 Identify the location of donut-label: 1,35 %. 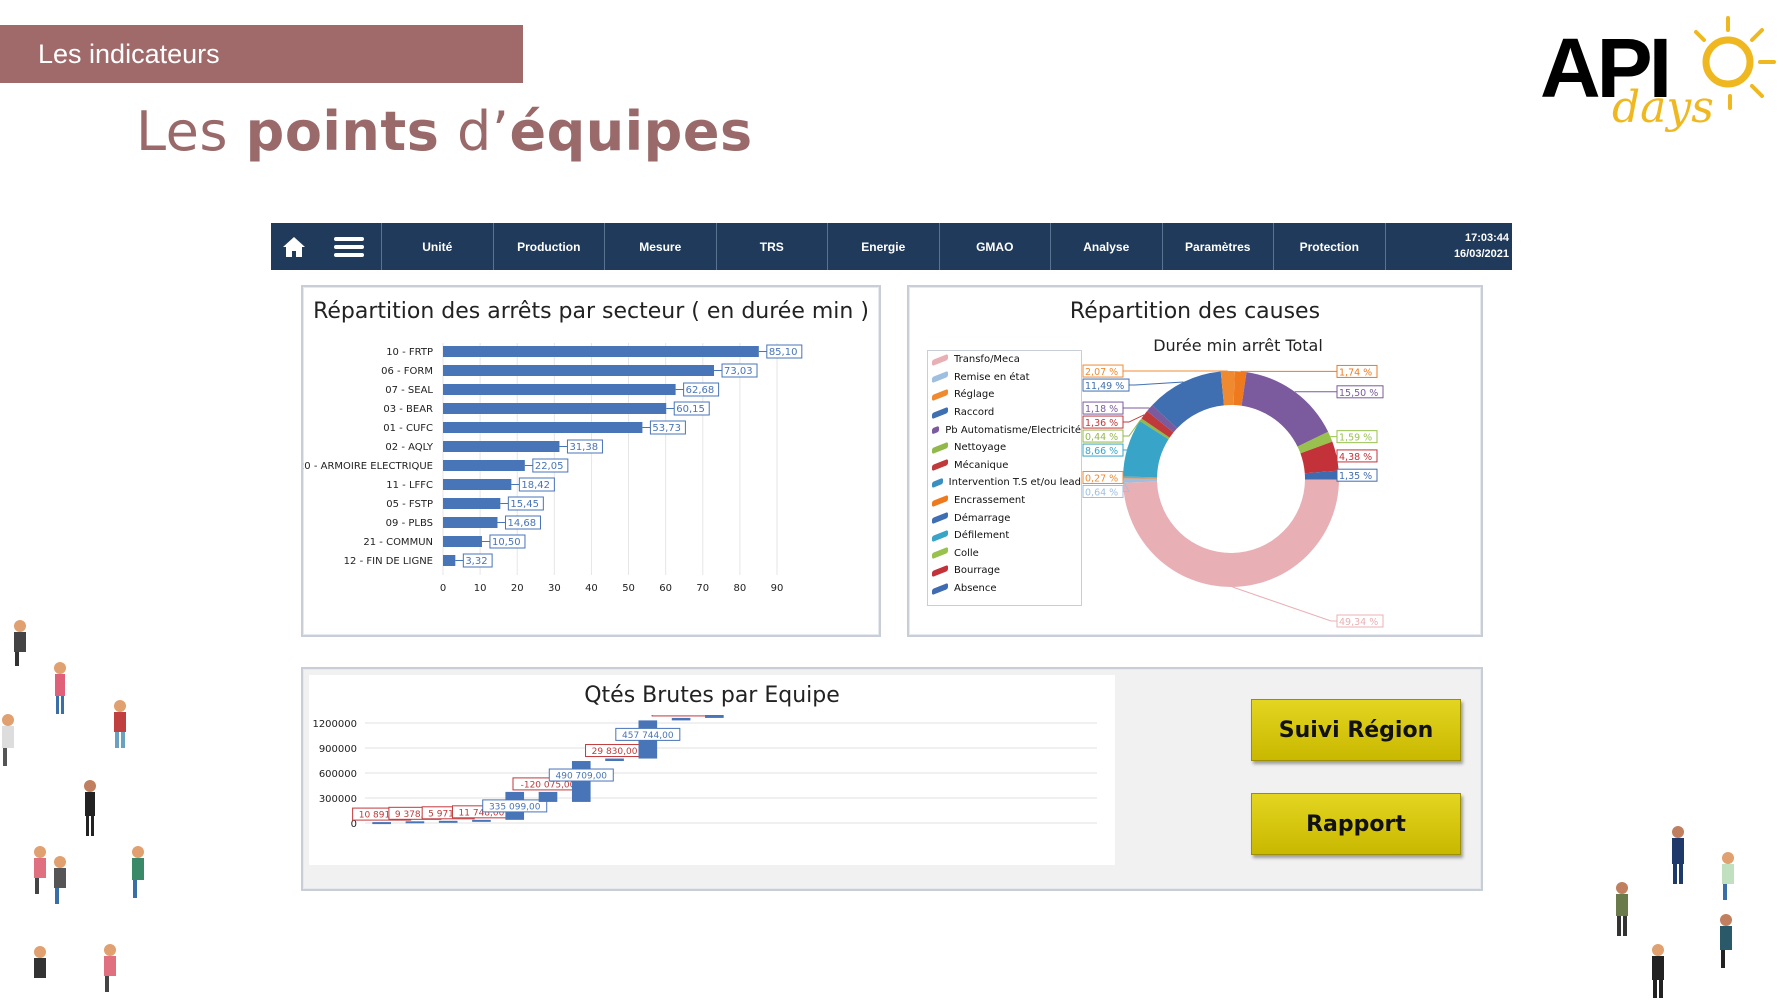
(1355, 476).